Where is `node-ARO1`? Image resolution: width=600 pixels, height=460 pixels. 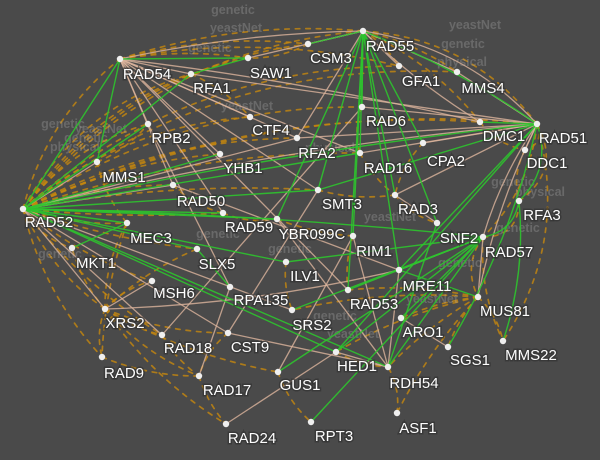
node-ARO1 is located at coordinates (401, 318).